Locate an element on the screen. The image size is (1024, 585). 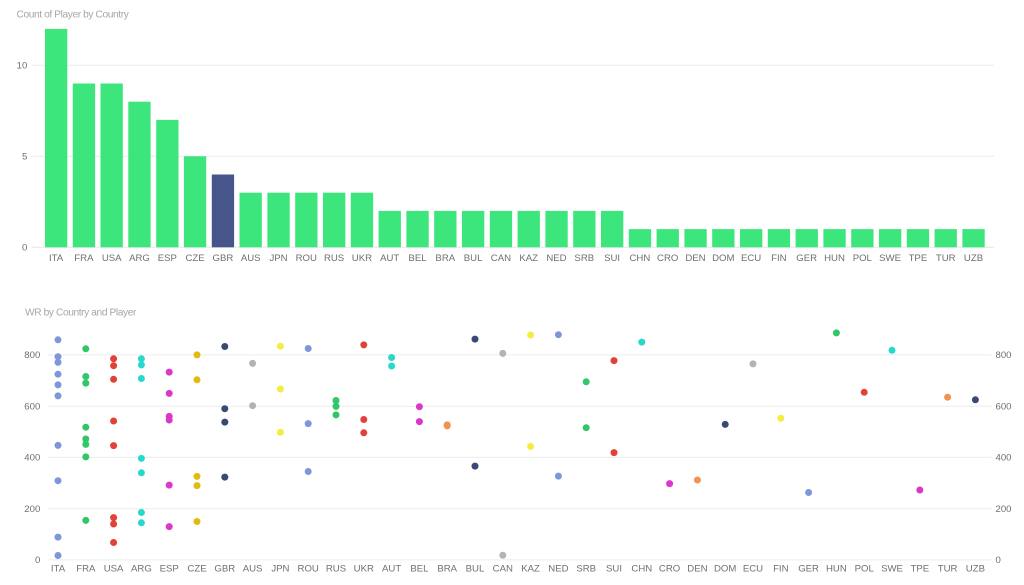
svg-text: 10 is located at coordinates (22, 66).